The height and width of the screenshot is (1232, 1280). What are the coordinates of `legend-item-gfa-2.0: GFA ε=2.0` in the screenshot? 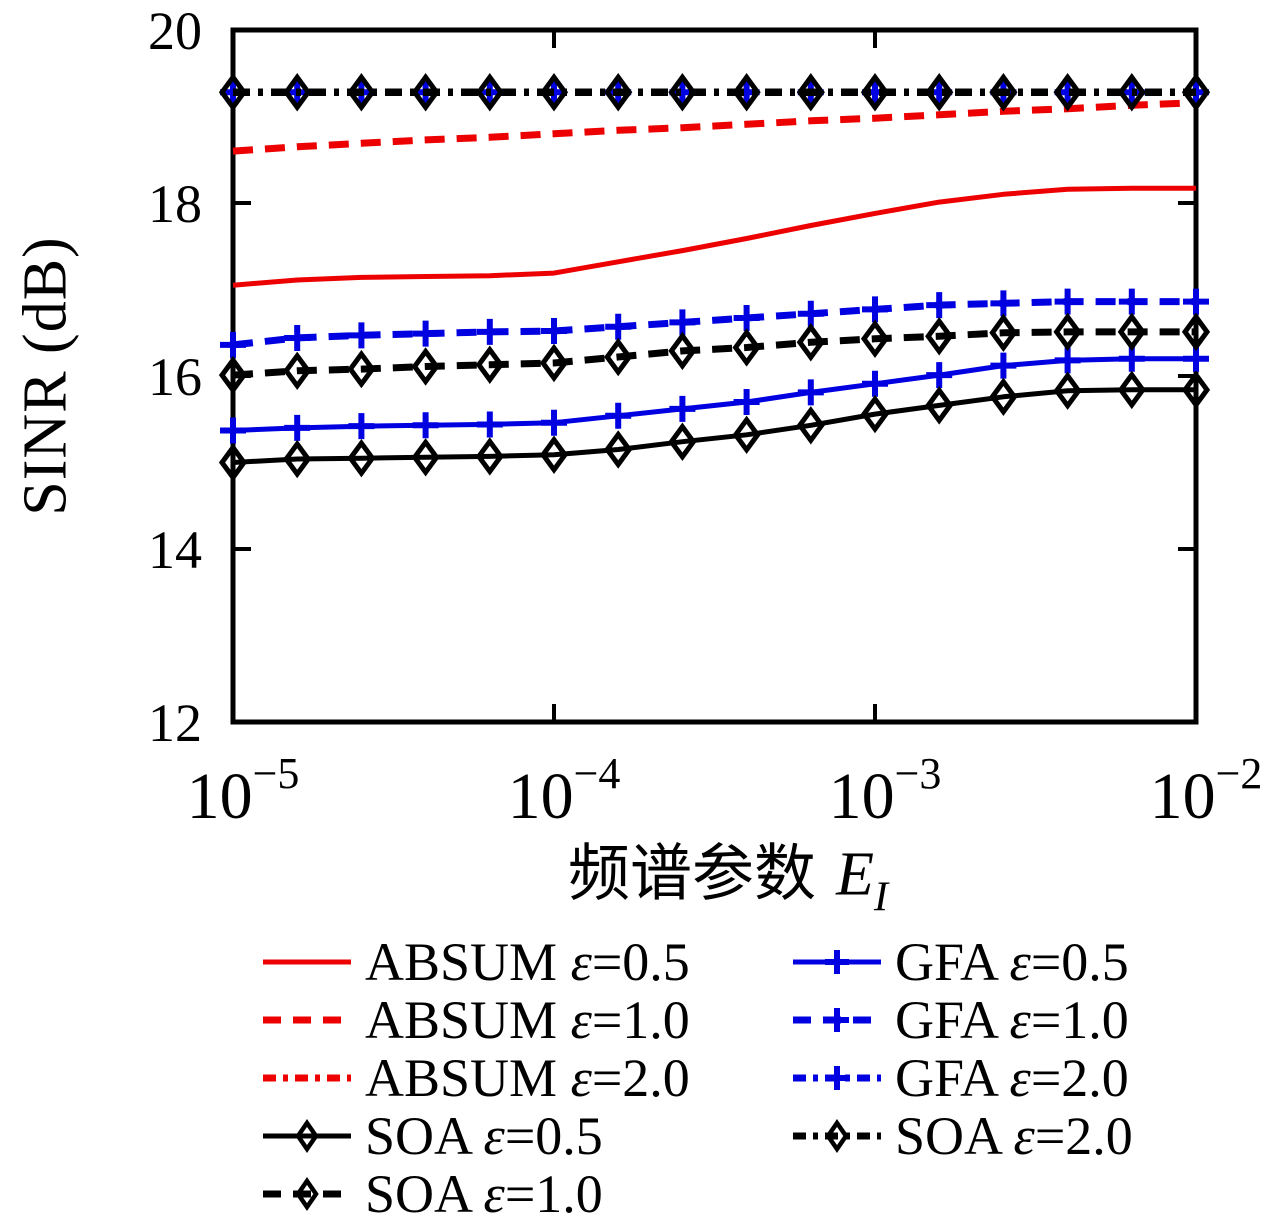 It's located at (962, 1078).